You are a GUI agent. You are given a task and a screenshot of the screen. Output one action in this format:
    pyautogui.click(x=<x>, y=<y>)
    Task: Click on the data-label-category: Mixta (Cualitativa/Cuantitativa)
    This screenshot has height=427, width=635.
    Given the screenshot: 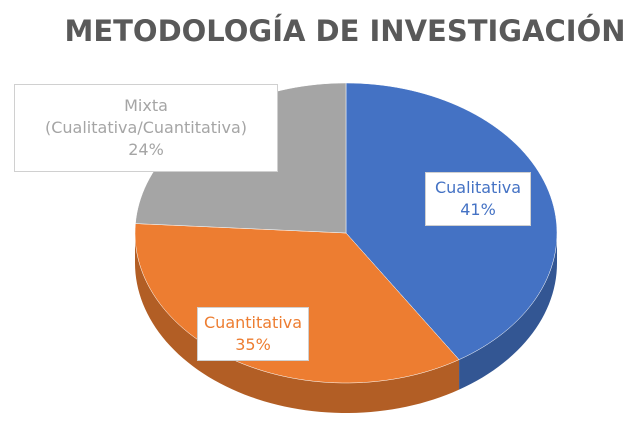 What is the action you would take?
    pyautogui.click(x=146, y=116)
    